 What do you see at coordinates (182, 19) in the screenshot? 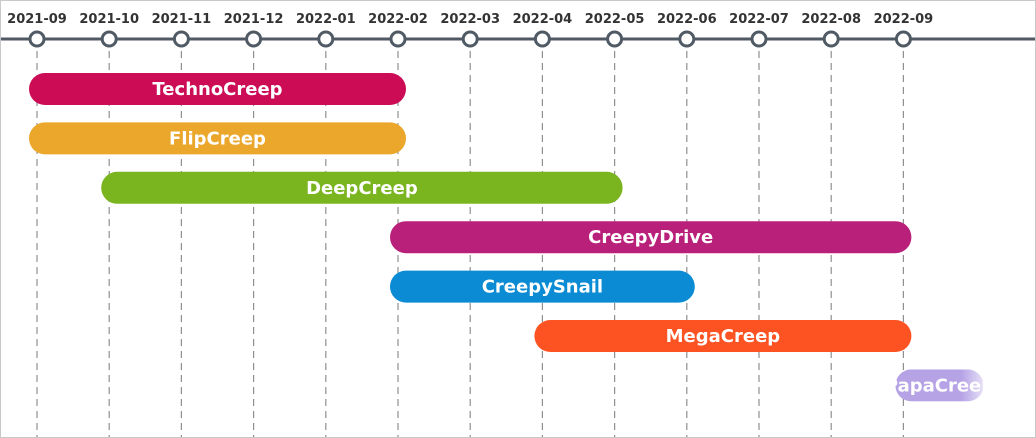
I see `tick-label: 2021-11` at bounding box center [182, 19].